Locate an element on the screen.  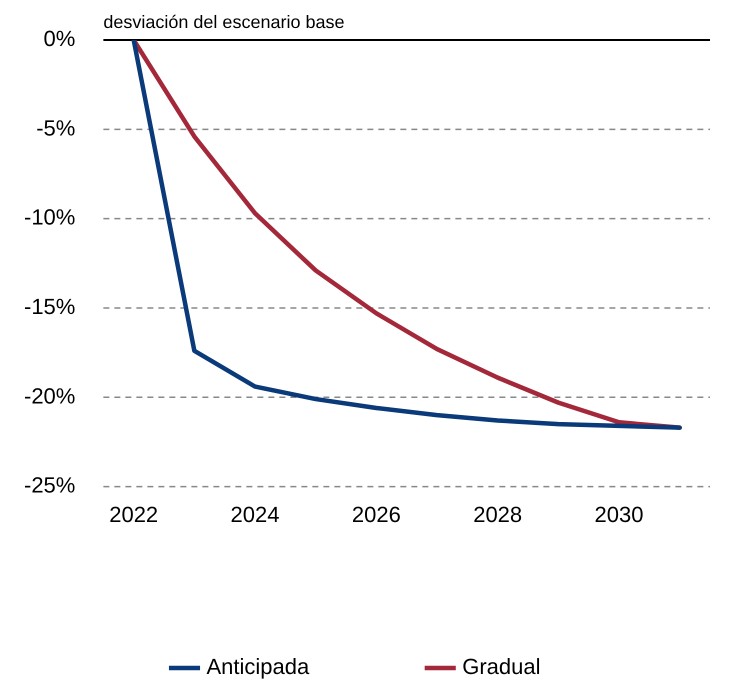
y-tick-label: -10% is located at coordinates (50, 217).